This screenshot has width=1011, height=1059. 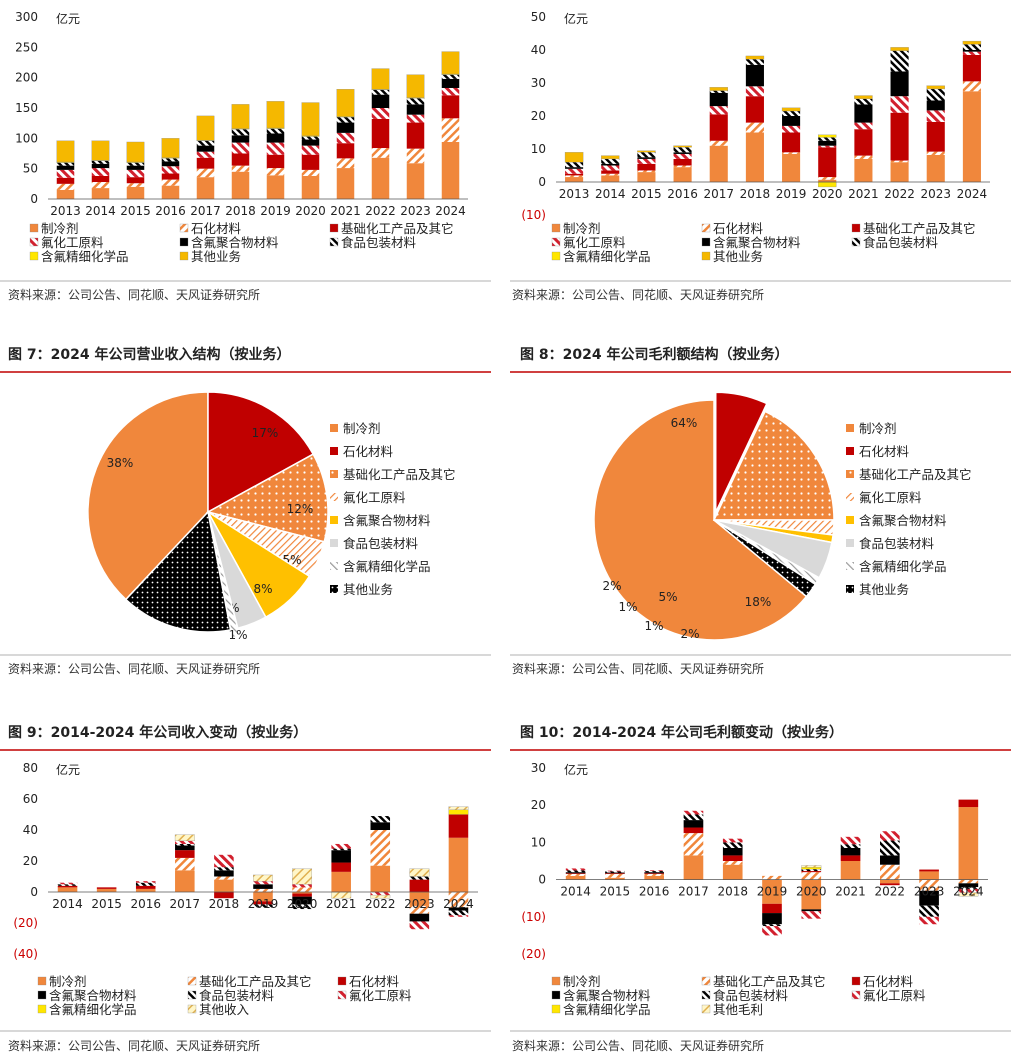 What do you see at coordinates (765, 558) in the screenshot?
I see `pie-slice-oth` at bounding box center [765, 558].